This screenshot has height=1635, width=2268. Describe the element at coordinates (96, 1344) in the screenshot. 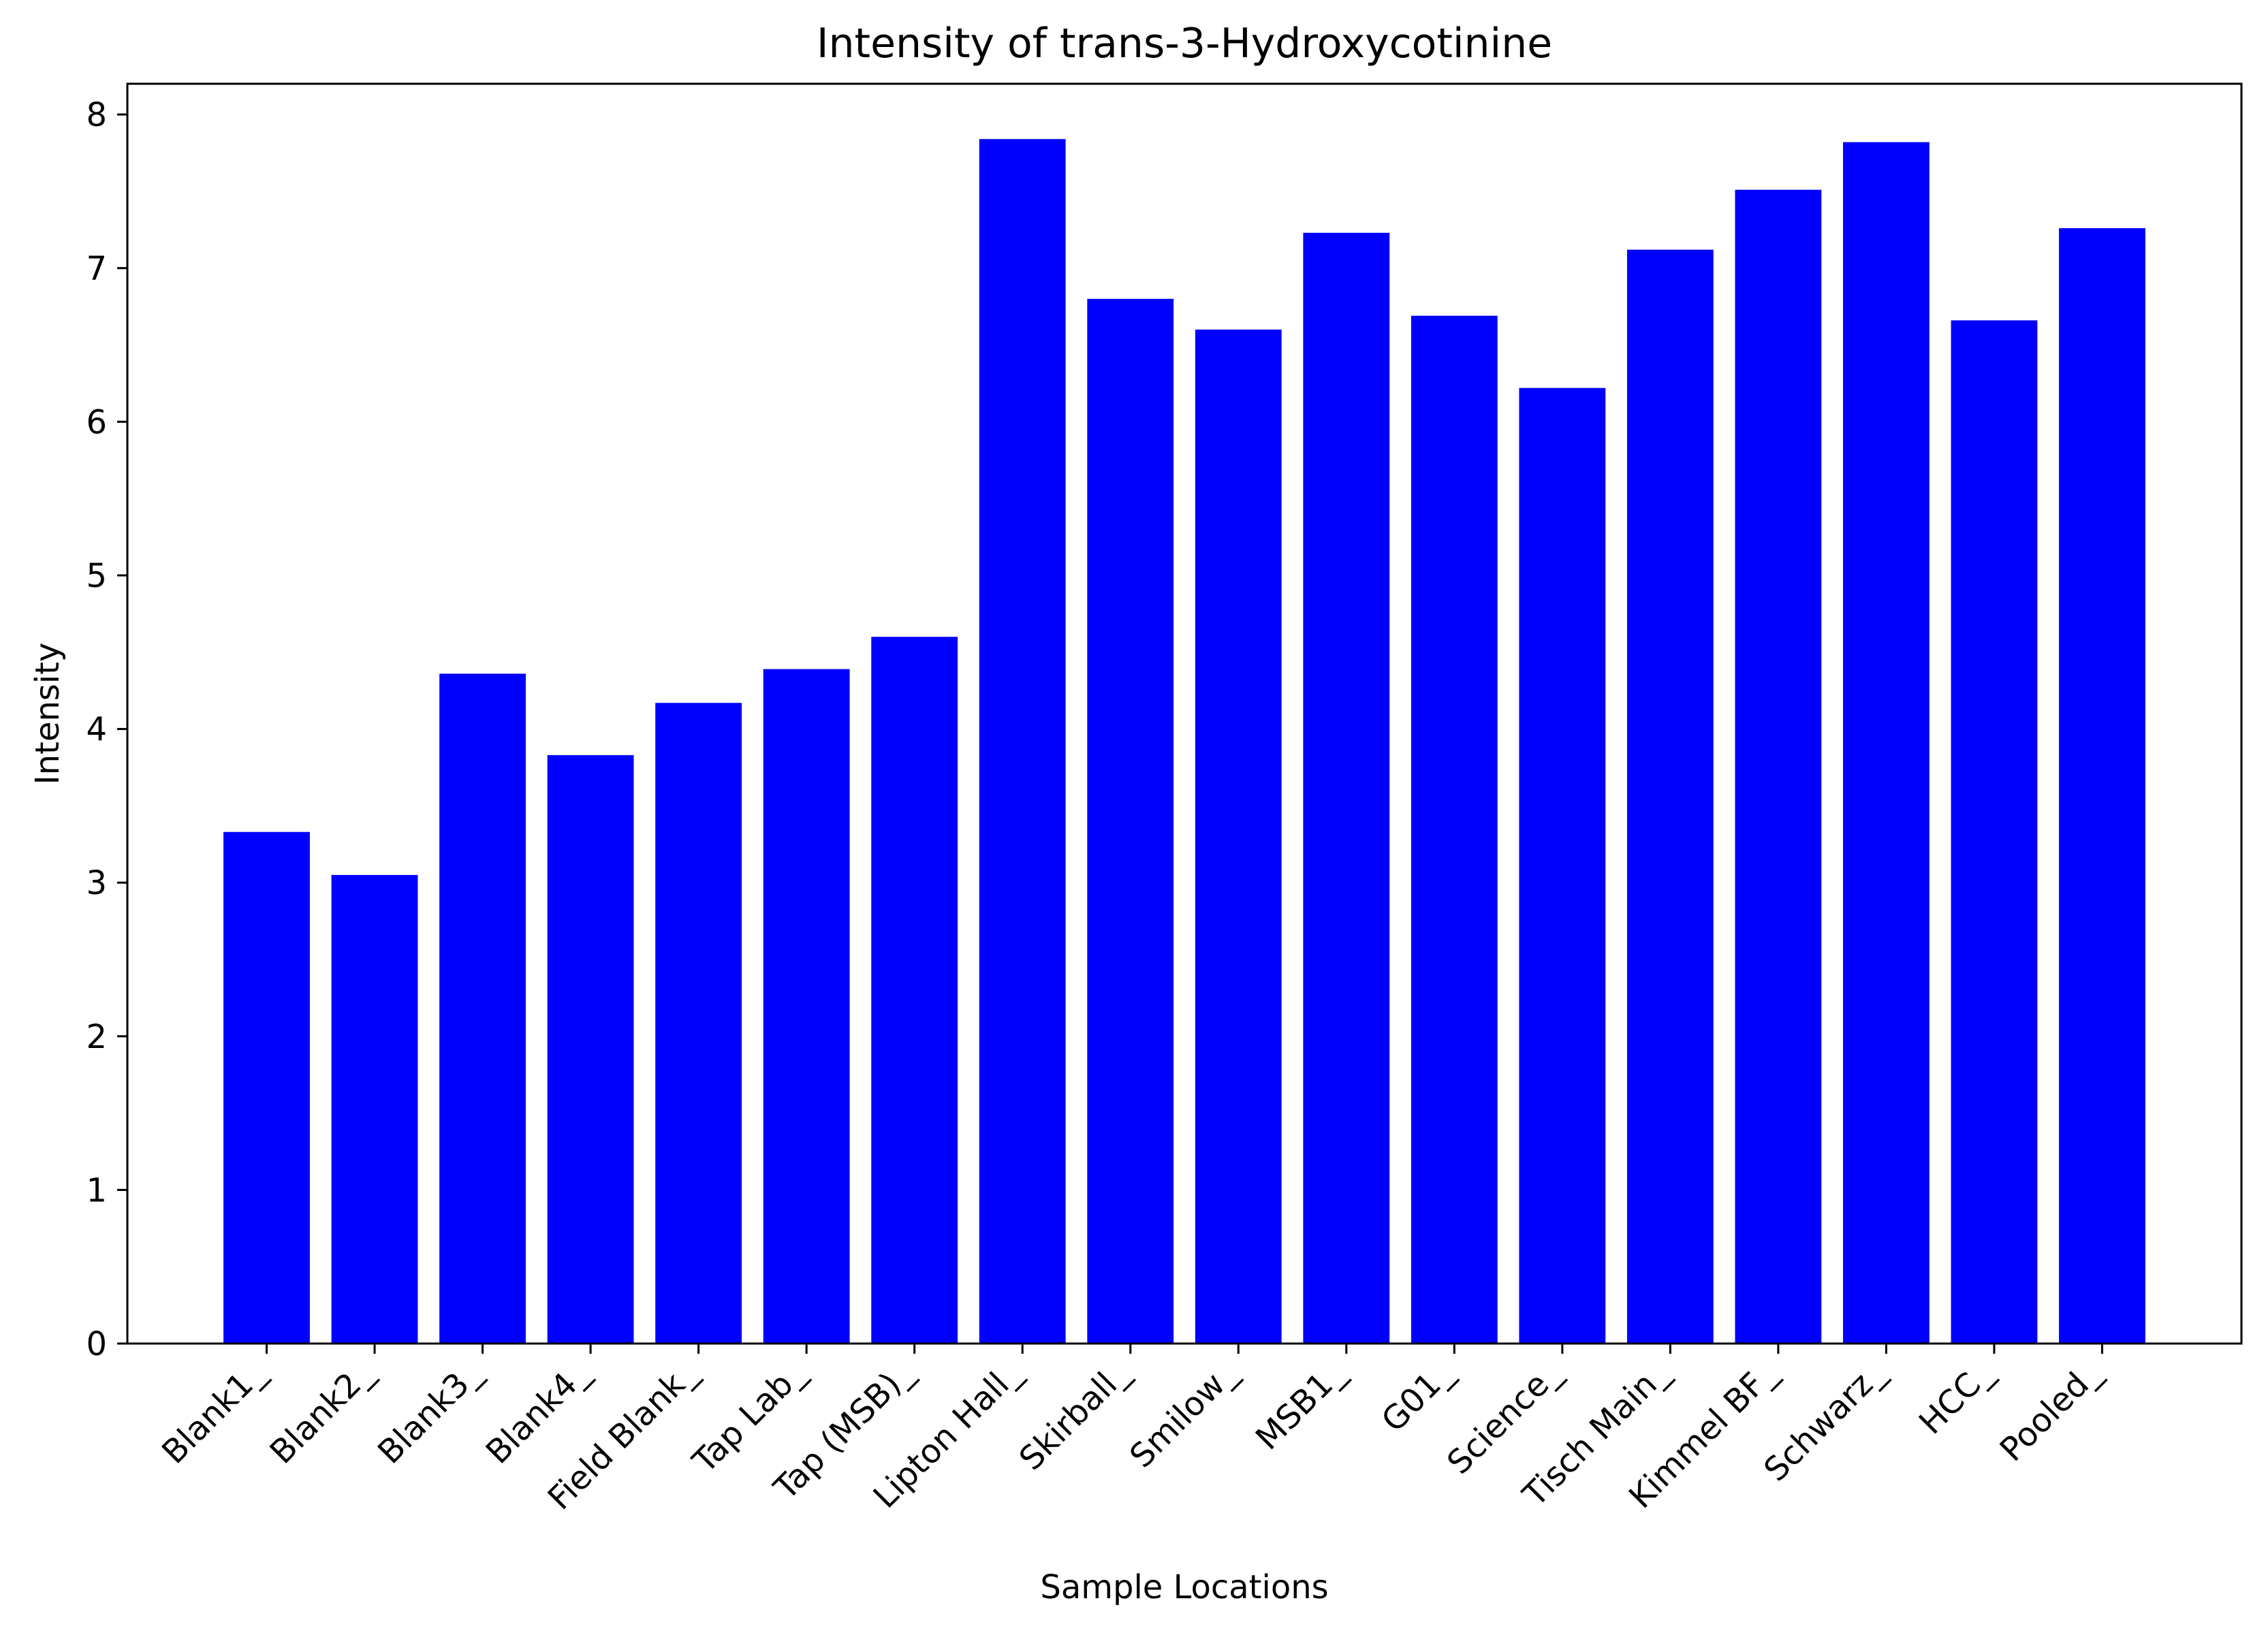

I see `y-tick-label-0: 0` at that location.